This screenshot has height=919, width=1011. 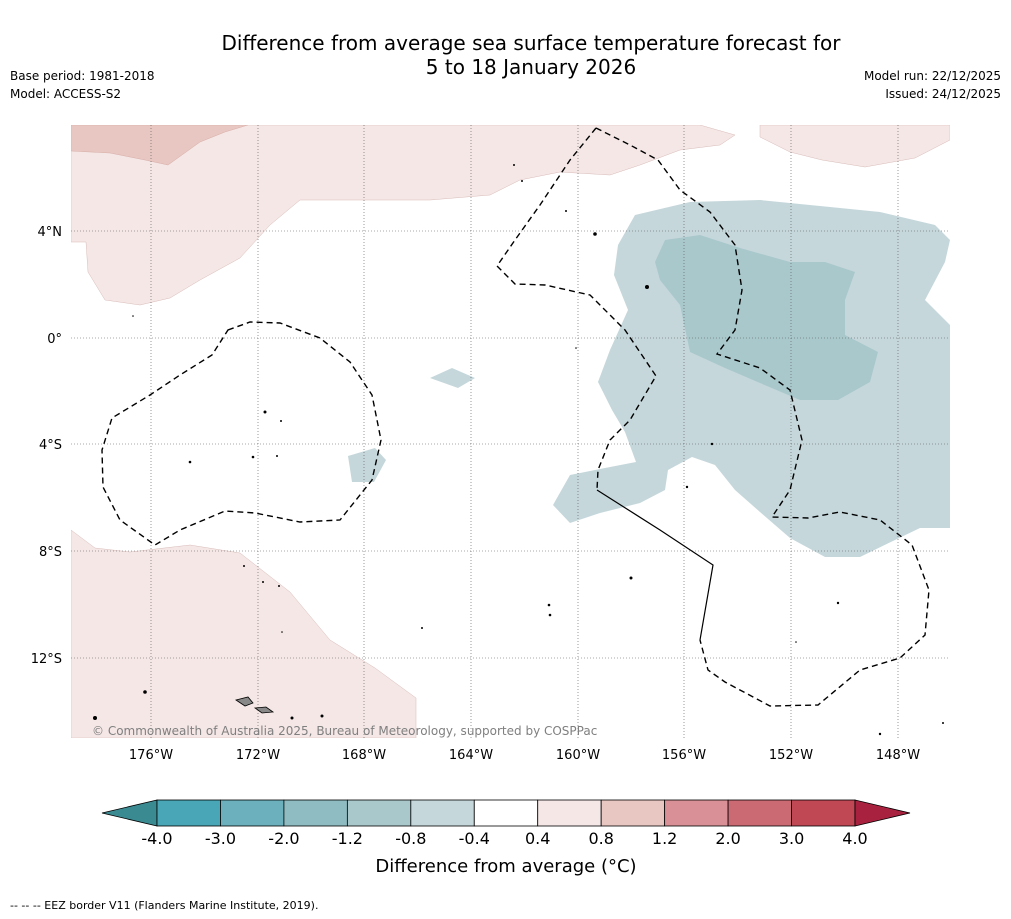 I want to click on meta-right: Model run: 22/12/2025 Issued: 24/12/2025, so click(x=932, y=85).